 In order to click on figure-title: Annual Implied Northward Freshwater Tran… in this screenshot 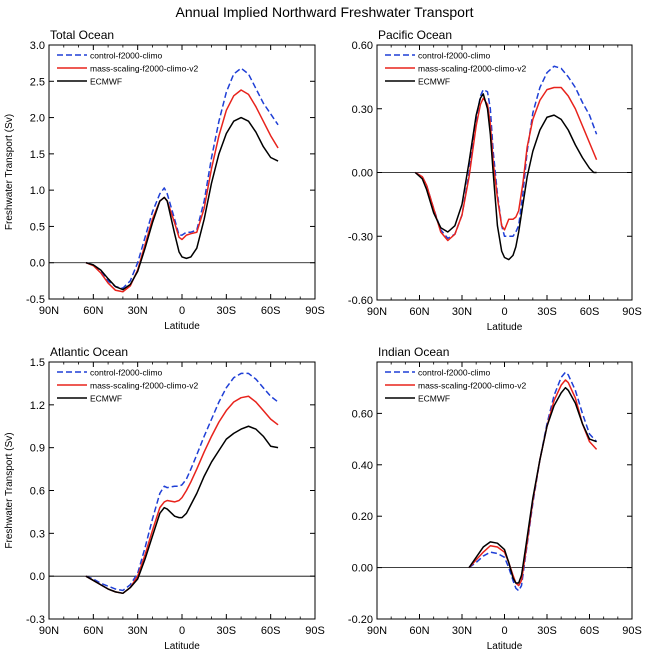, I will do `click(324, 12)`.